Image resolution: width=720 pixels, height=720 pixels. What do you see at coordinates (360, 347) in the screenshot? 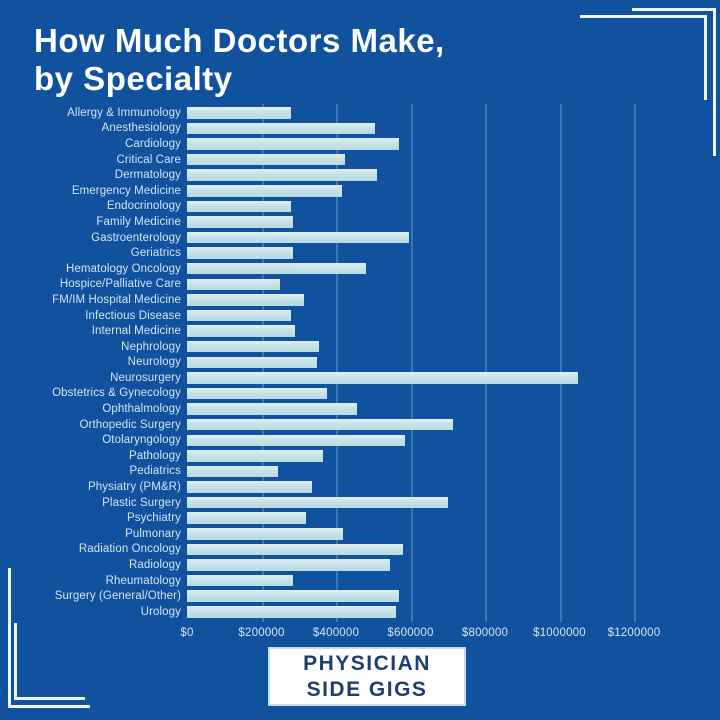
I see `chart-row: Nephrology` at bounding box center [360, 347].